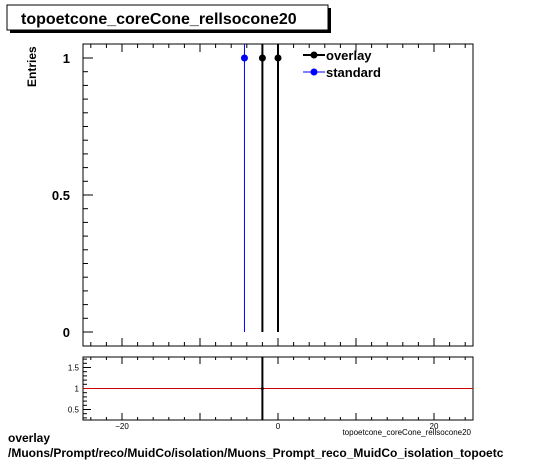 Image resolution: width=546 pixels, height=462 pixels. I want to click on y-axis-label: Entries, so click(32, 66).